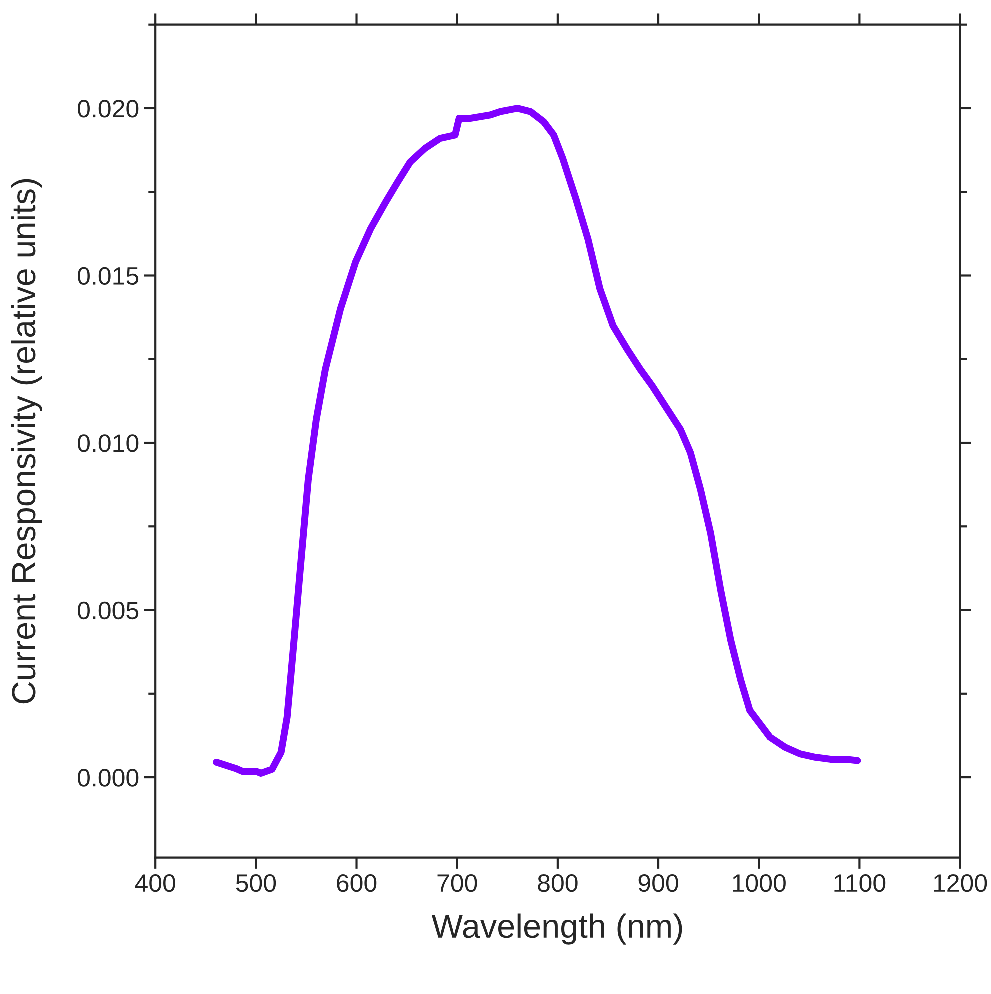 The width and height of the screenshot is (991, 994). Describe the element at coordinates (108, 778) in the screenshot. I see `y-tick-label: 0.000` at that location.